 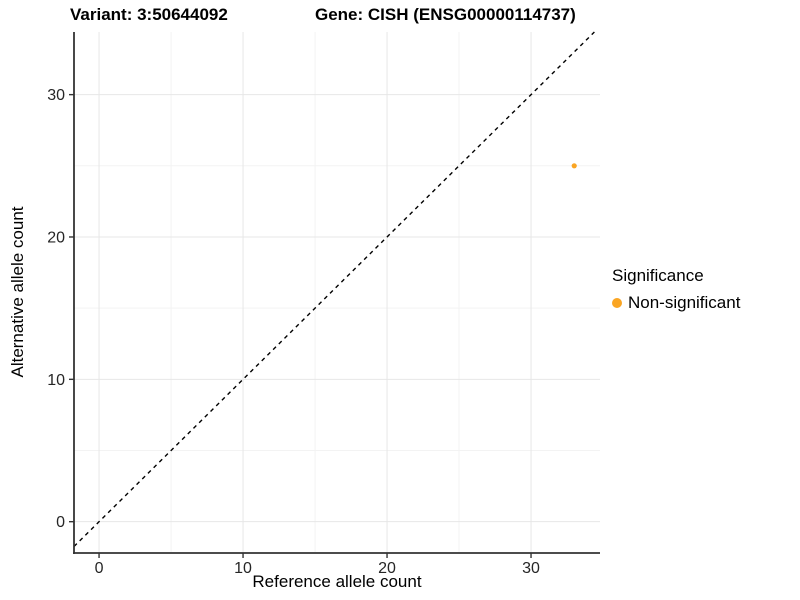 I want to click on y-tick-label: 10, so click(x=56, y=380).